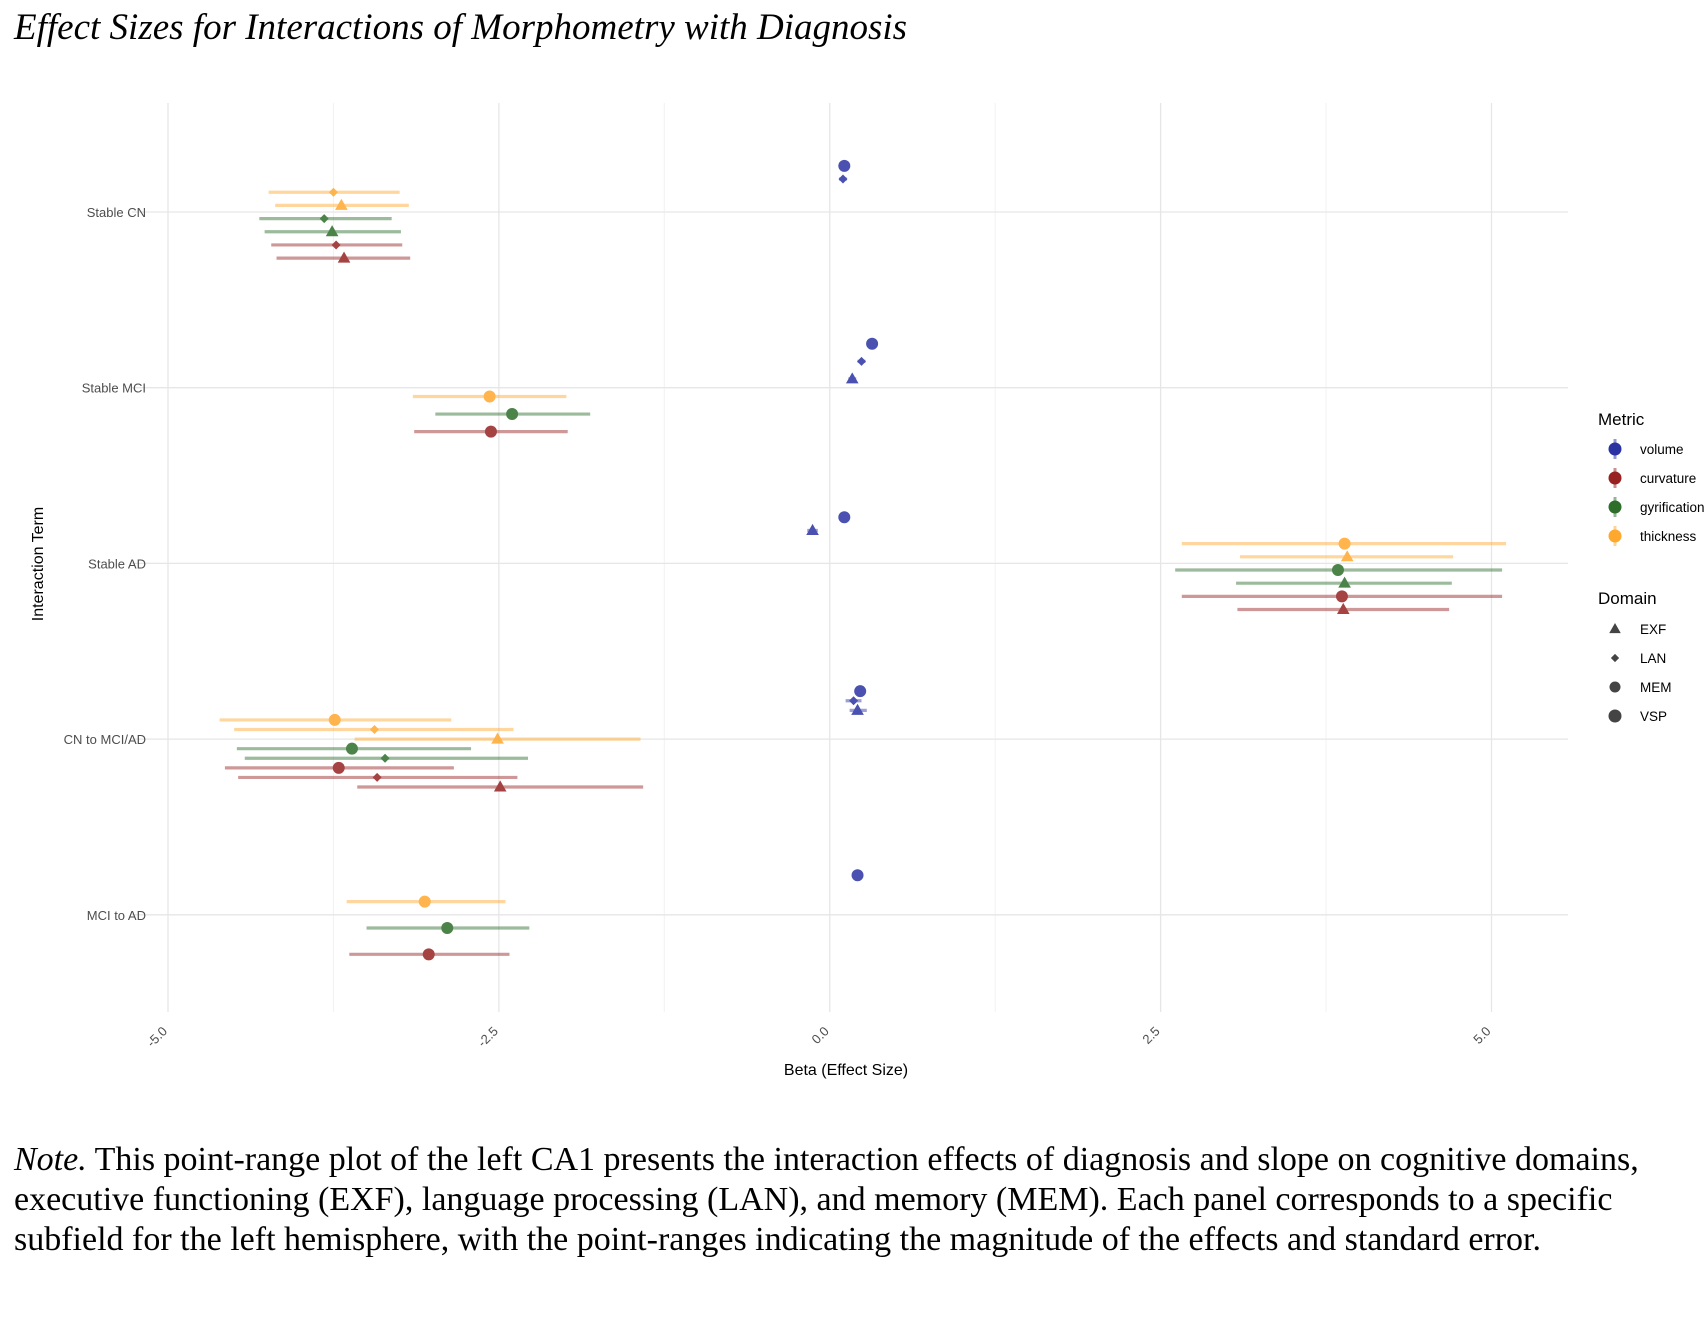  Describe the element at coordinates (819, 1035) in the screenshot. I see `x-tick-label: 0.0` at that location.